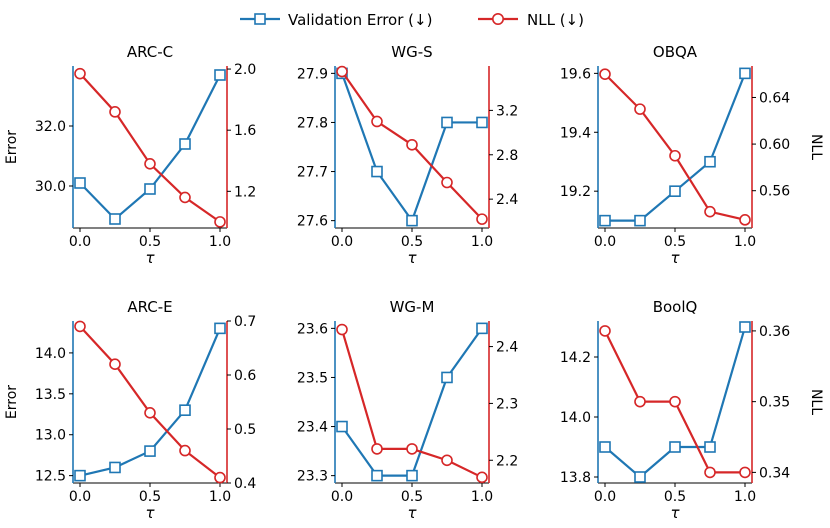  What do you see at coordinates (50, 395) in the screenshot?
I see `left-y-tick-label: 13.5` at bounding box center [50, 395].